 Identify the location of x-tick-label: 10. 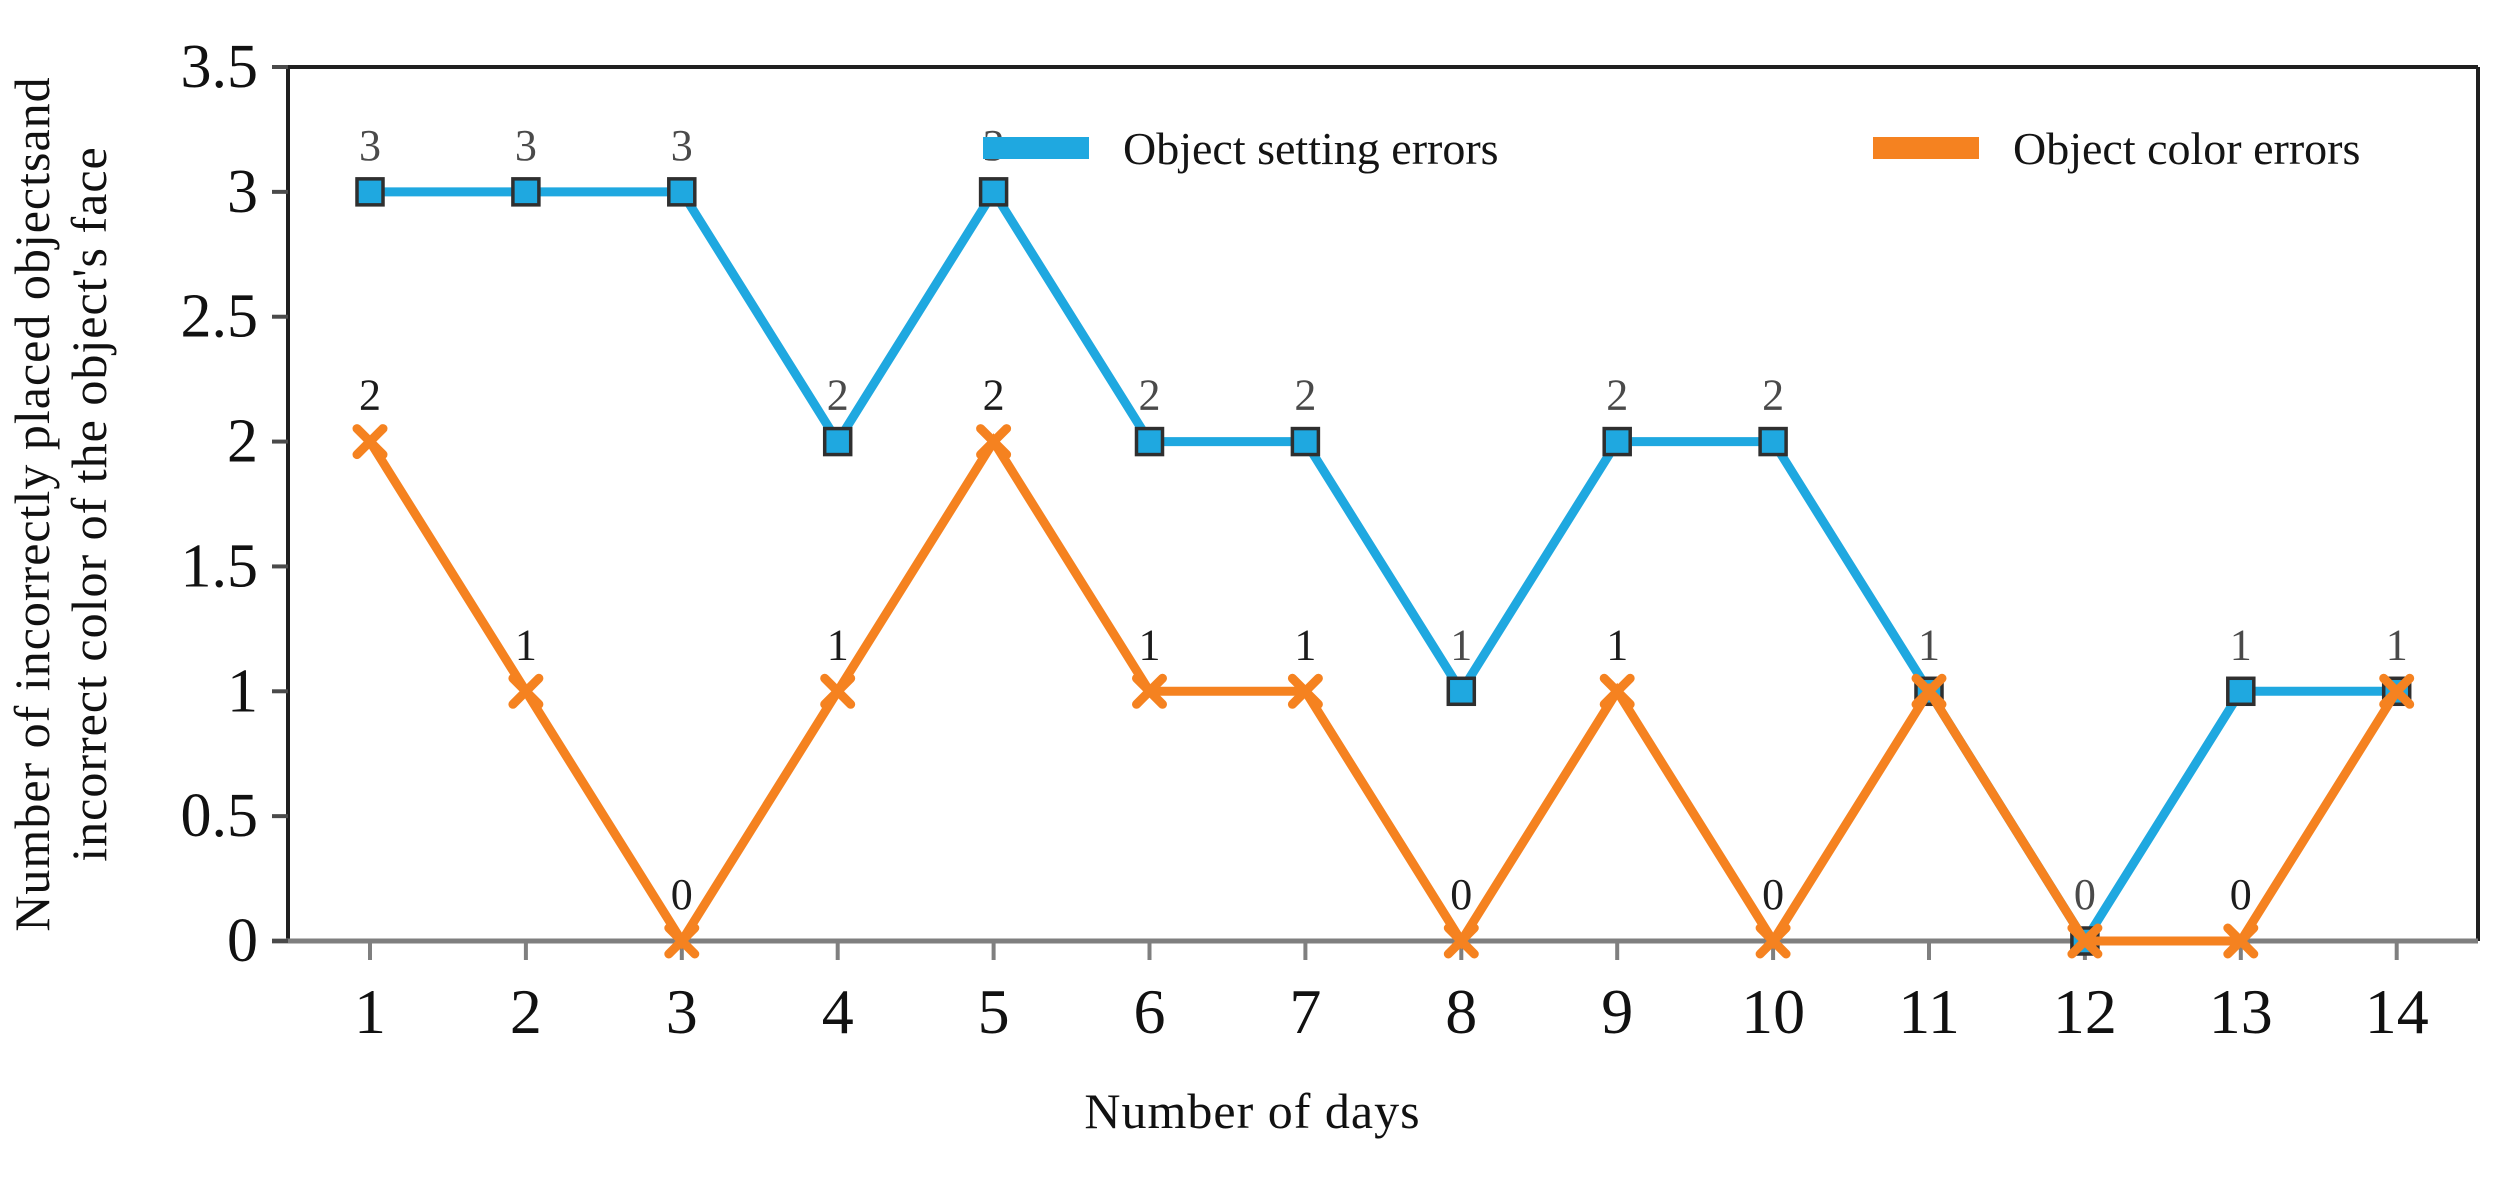
(1773, 1011).